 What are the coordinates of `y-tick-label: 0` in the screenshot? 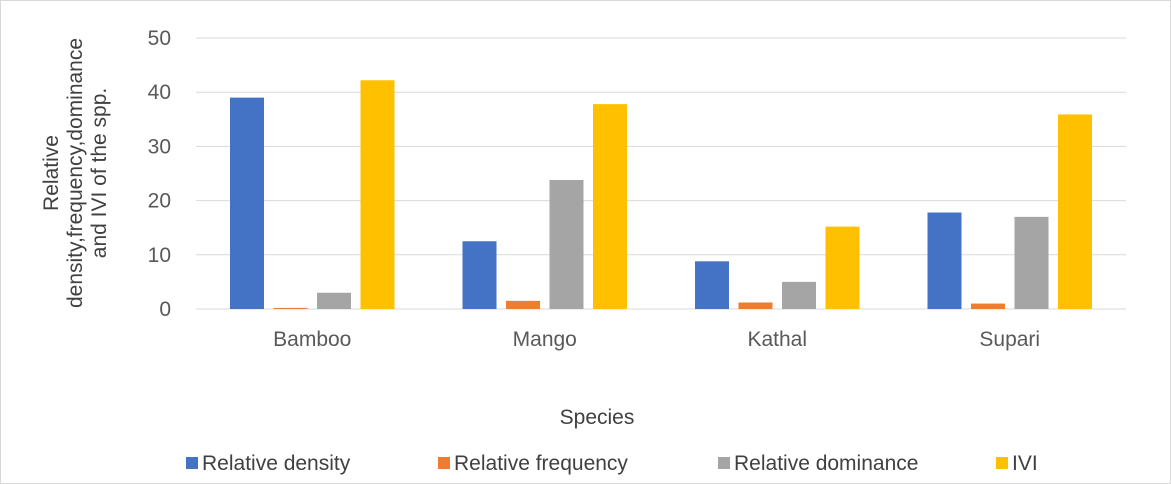 It's located at (165, 309).